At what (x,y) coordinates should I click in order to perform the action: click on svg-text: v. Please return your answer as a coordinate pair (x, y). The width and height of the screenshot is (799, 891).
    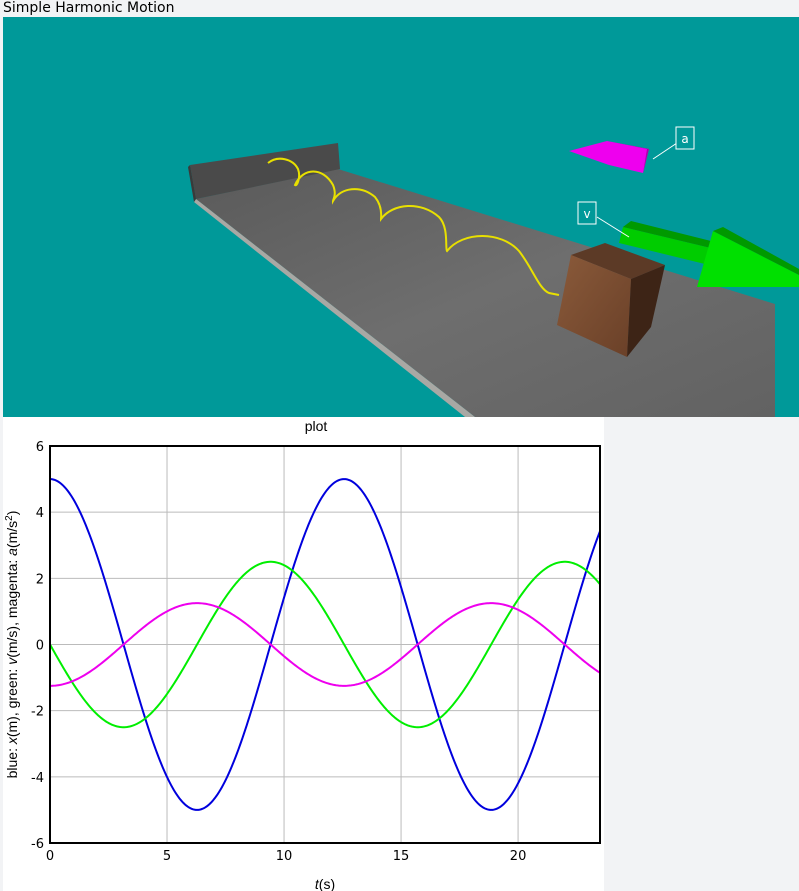
    Looking at the image, I should click on (586, 214).